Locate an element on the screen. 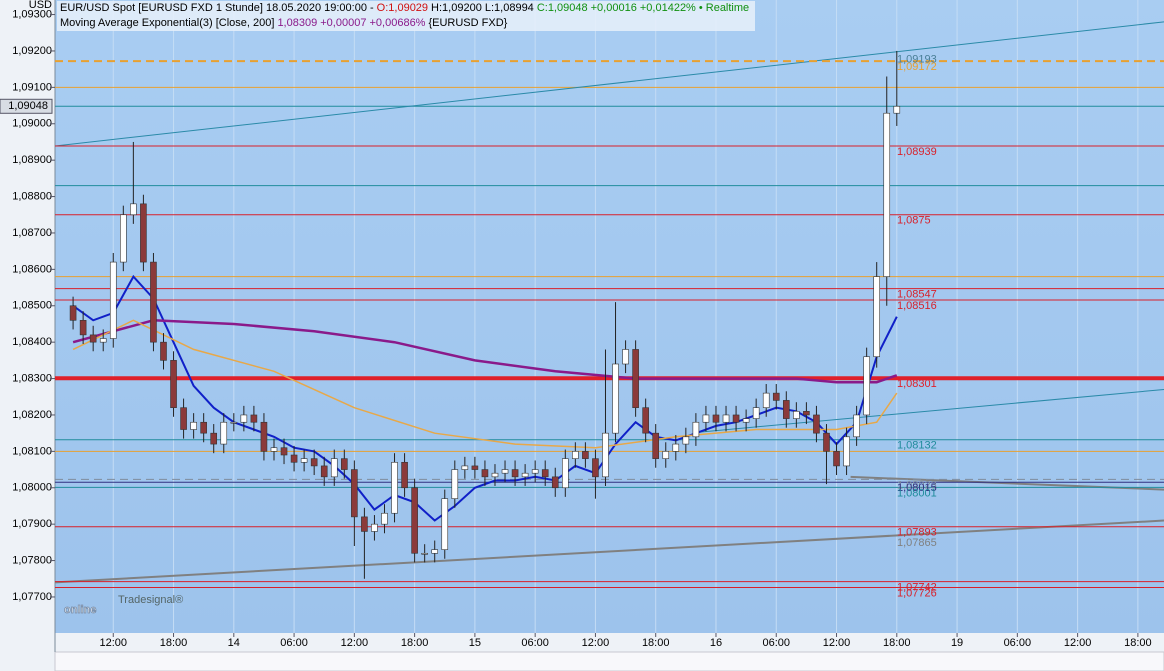 This screenshot has height=671, width=1164. y-tick-label: 1,08000 is located at coordinates (32, 488).